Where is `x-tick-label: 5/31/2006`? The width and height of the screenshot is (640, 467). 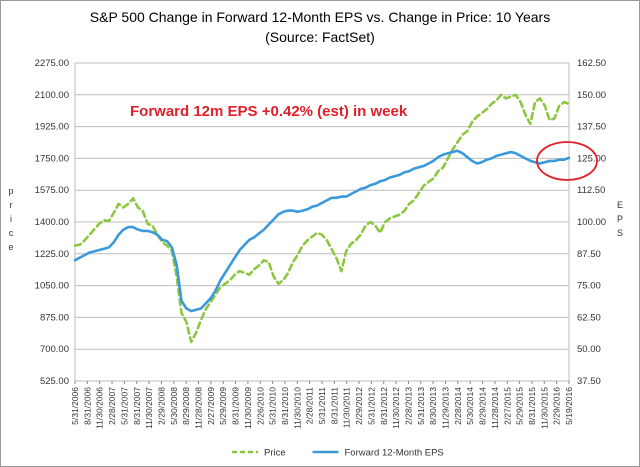
x-tick-label: 5/31/2006 is located at coordinates (75, 406).